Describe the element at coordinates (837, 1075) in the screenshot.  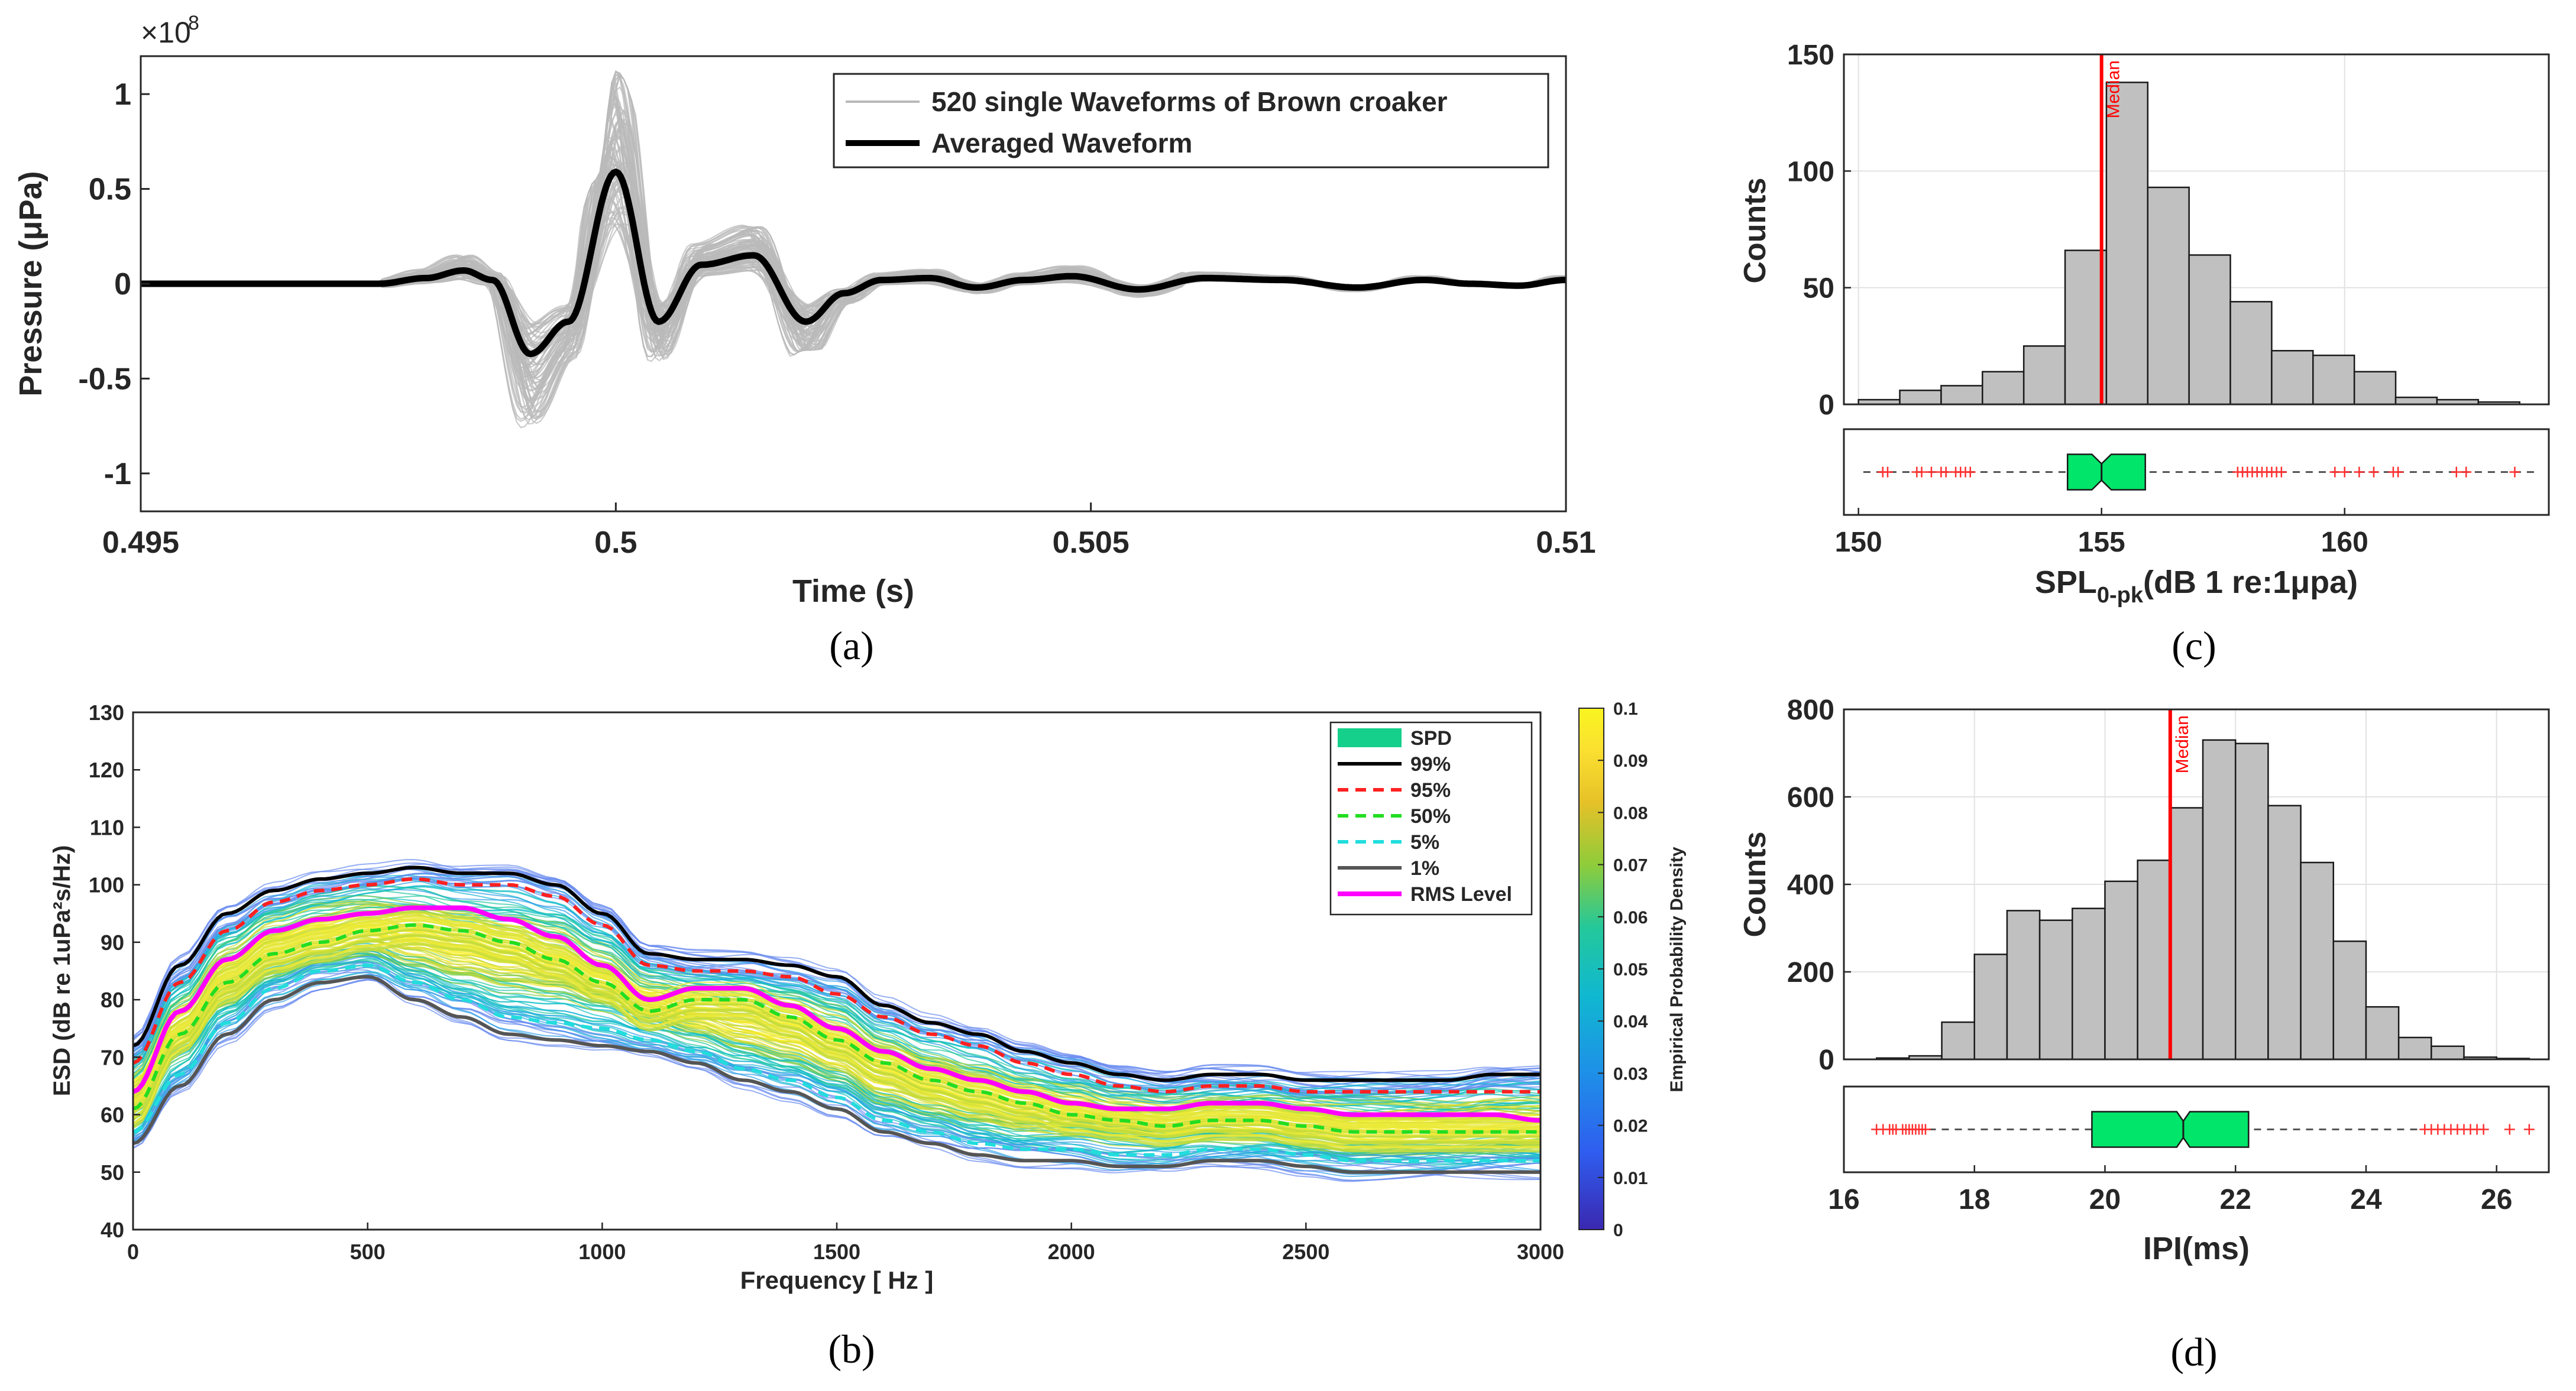
I see `panel-b-line-1pct` at that location.